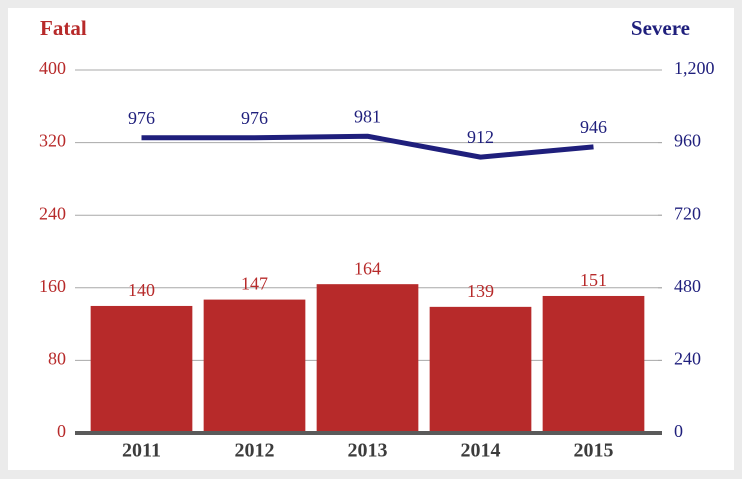 This screenshot has width=742, height=479. Describe the element at coordinates (480, 291) in the screenshot. I see `bar-value-label: 139` at that location.